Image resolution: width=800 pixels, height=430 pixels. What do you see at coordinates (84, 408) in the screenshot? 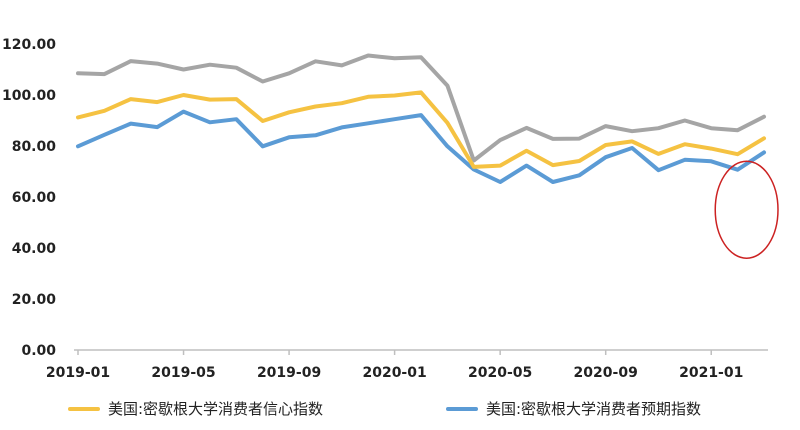
I see `legend-swatch-confidence` at bounding box center [84, 408].